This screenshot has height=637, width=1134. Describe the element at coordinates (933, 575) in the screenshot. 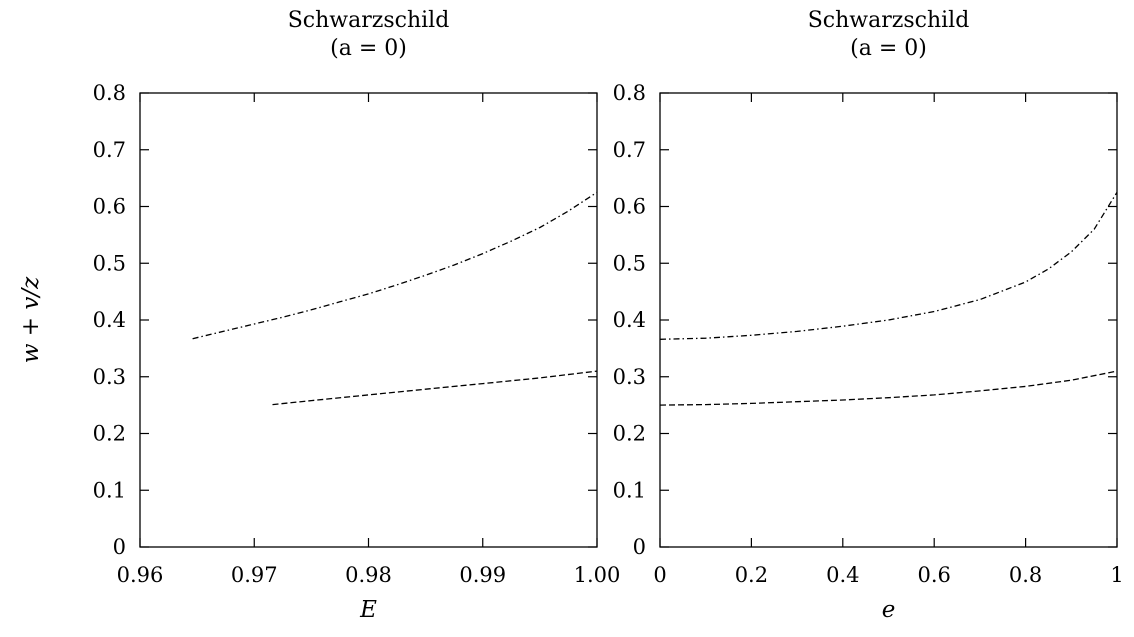

I see `x-tick-label: 0.6` at that location.